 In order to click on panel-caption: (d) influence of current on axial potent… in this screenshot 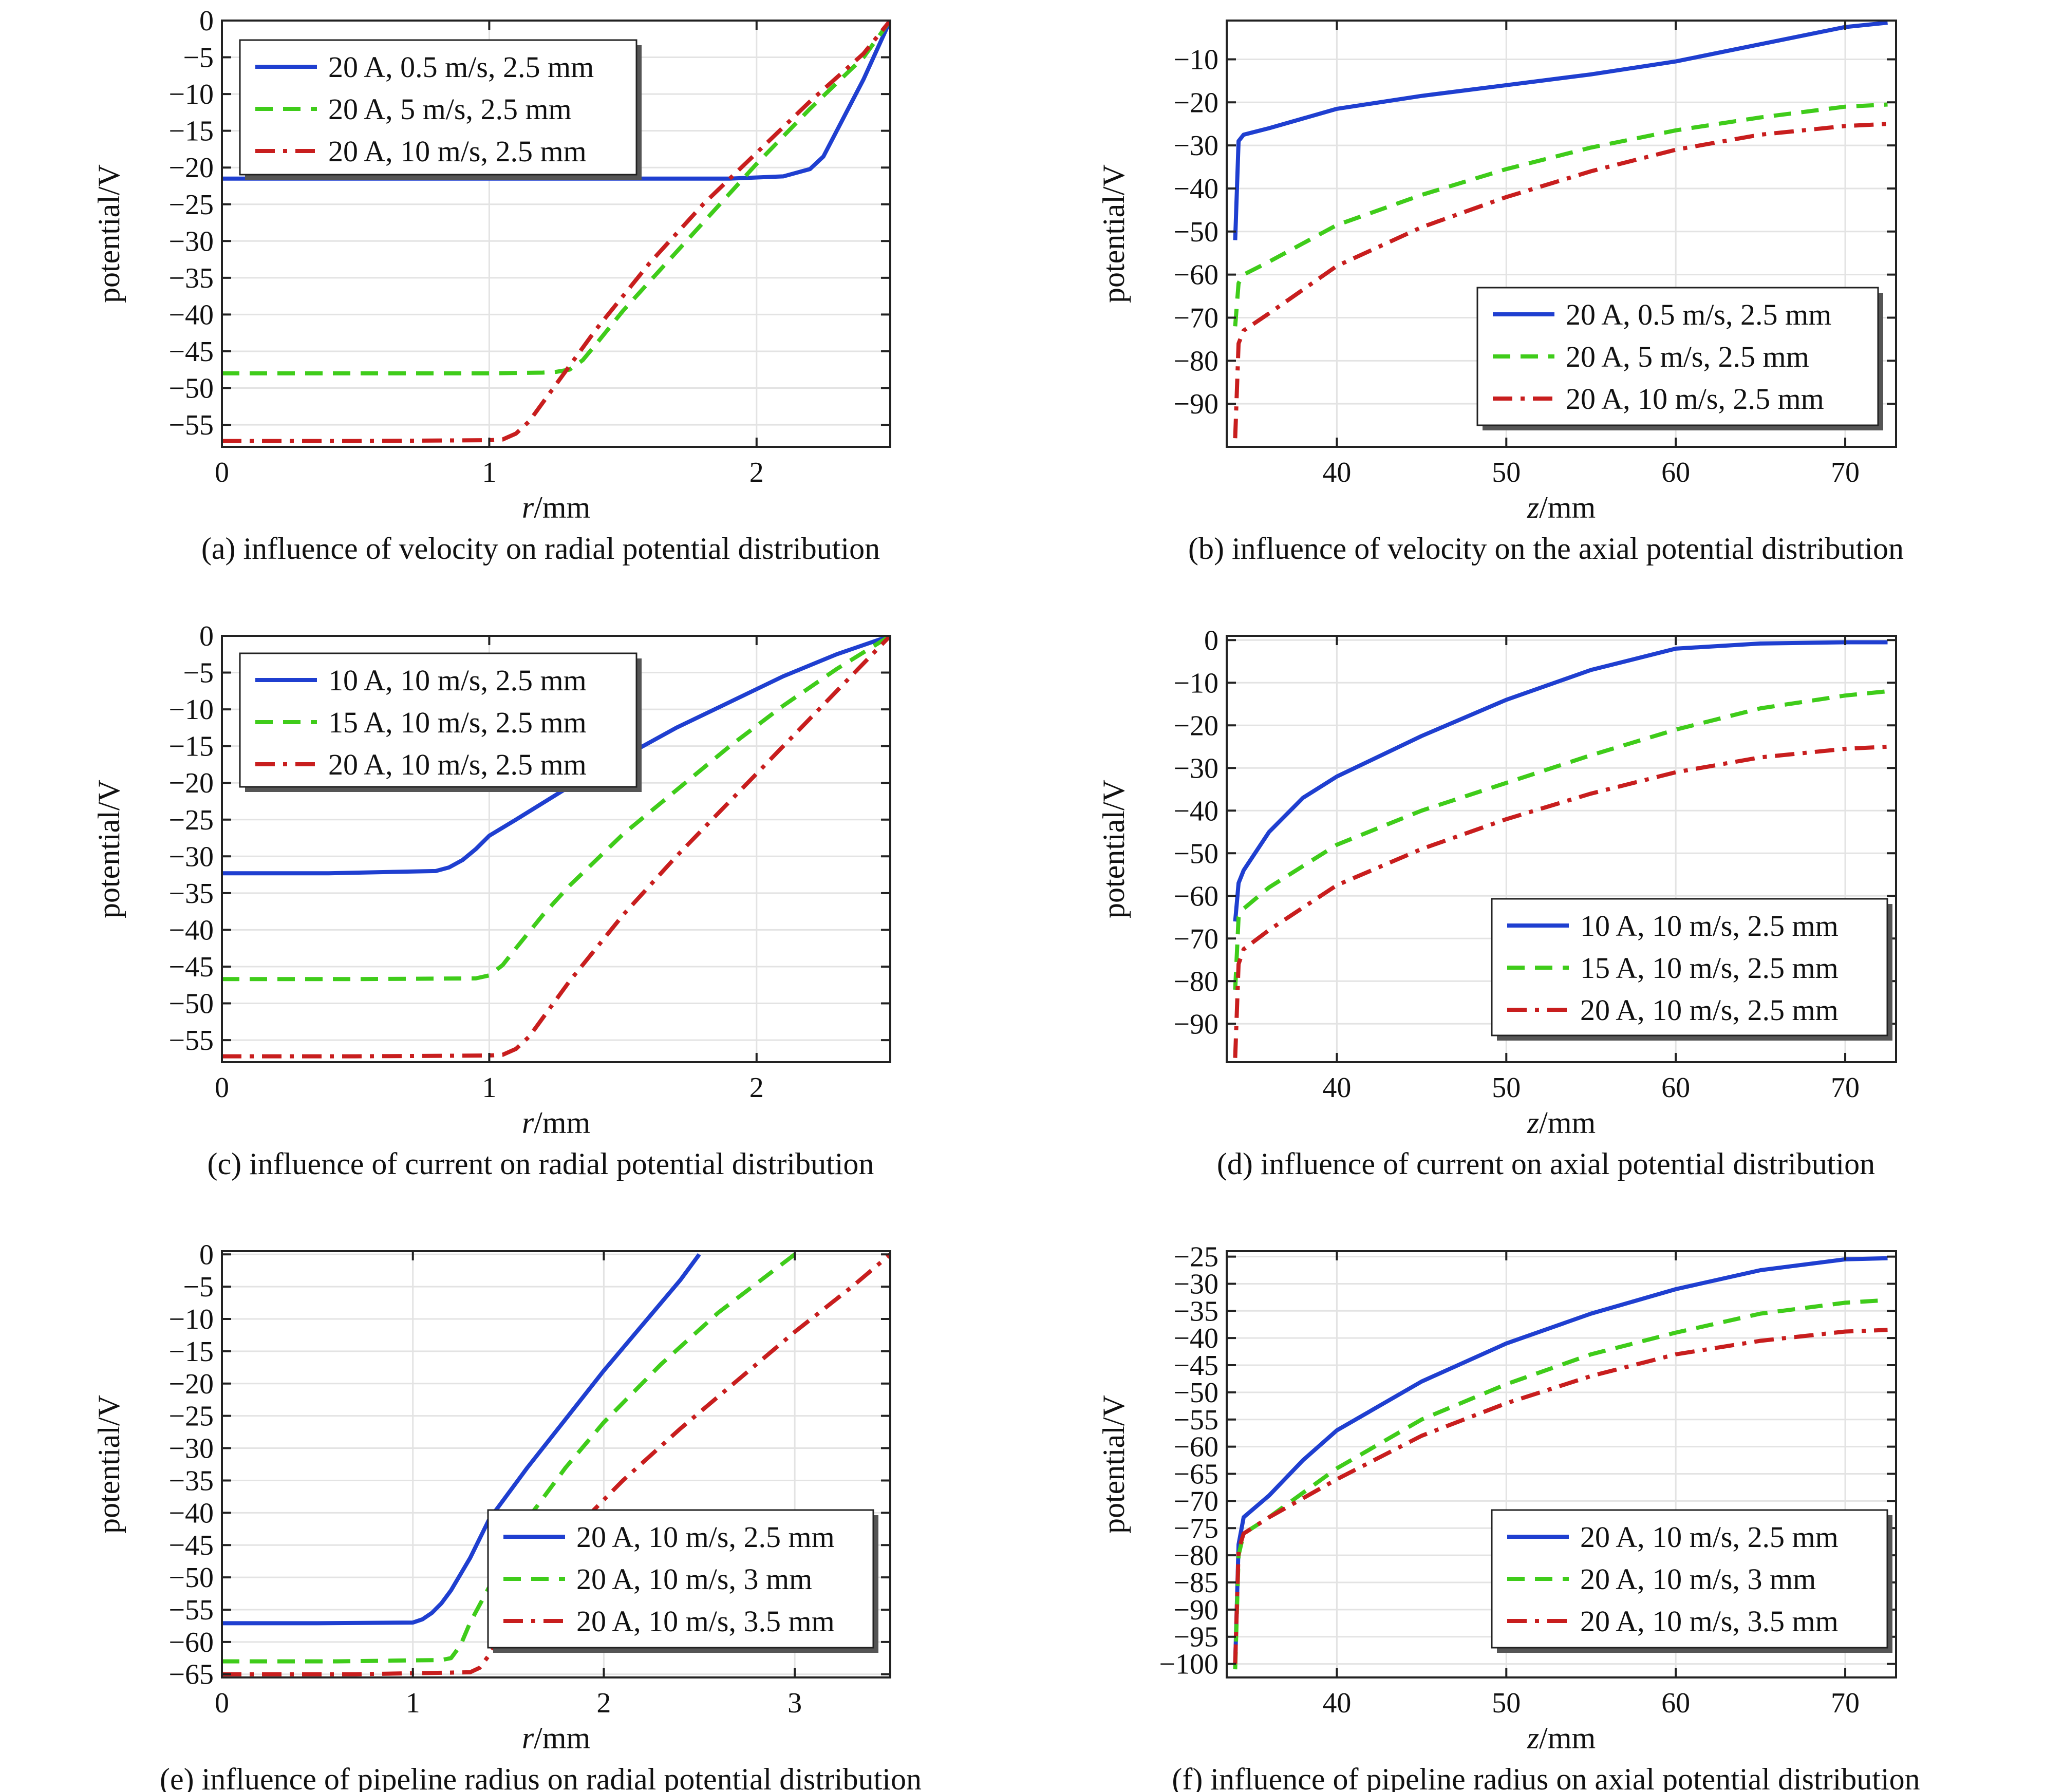, I will do `click(1546, 1164)`.